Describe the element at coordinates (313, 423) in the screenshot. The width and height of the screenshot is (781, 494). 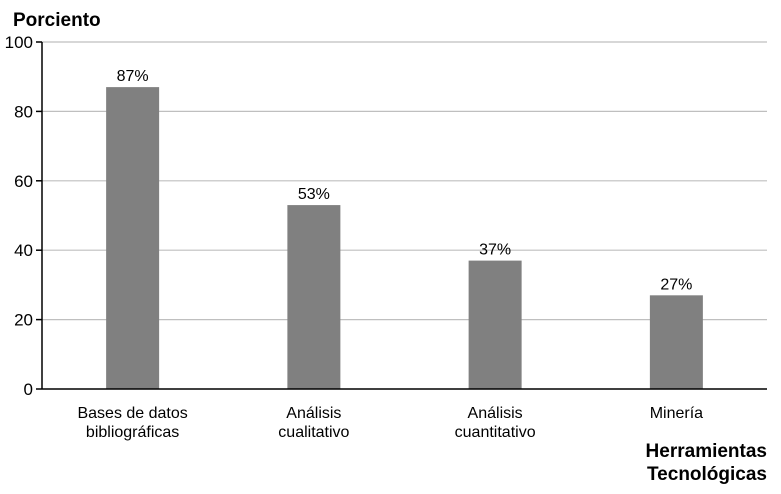
I see `x-category-label: Análisis cualitativo` at that location.